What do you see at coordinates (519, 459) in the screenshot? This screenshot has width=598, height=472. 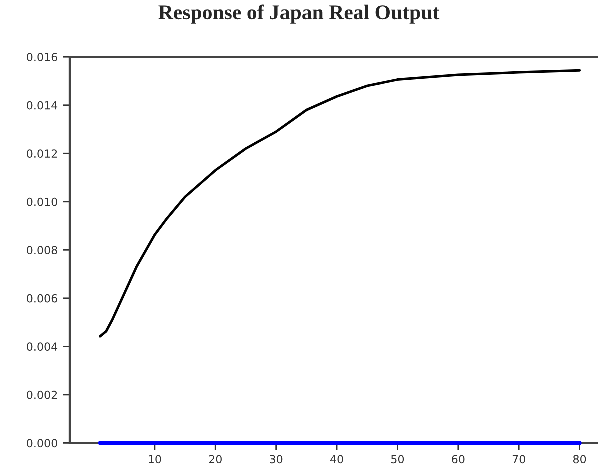 I see `x-tick-label: 70` at bounding box center [519, 459].